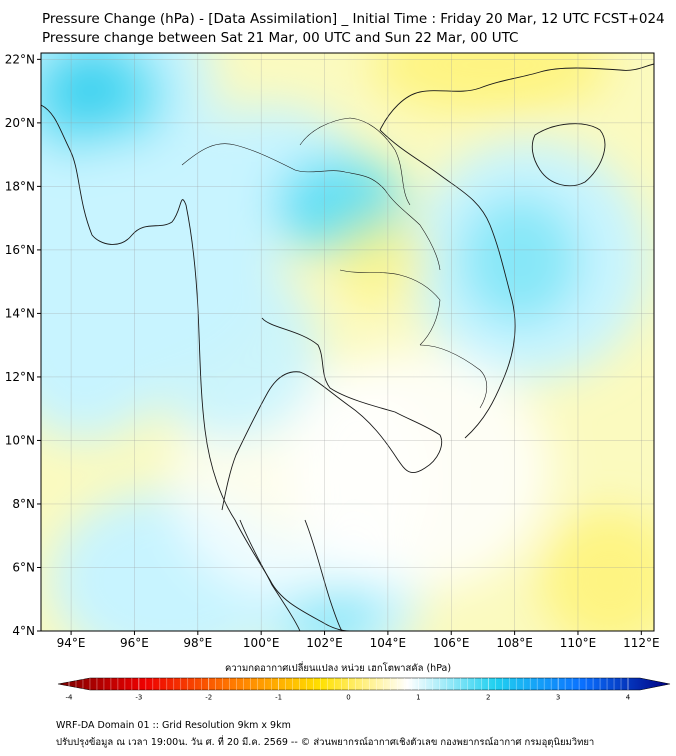  I want to click on lon-tick-label: 106°E, so click(451, 643).